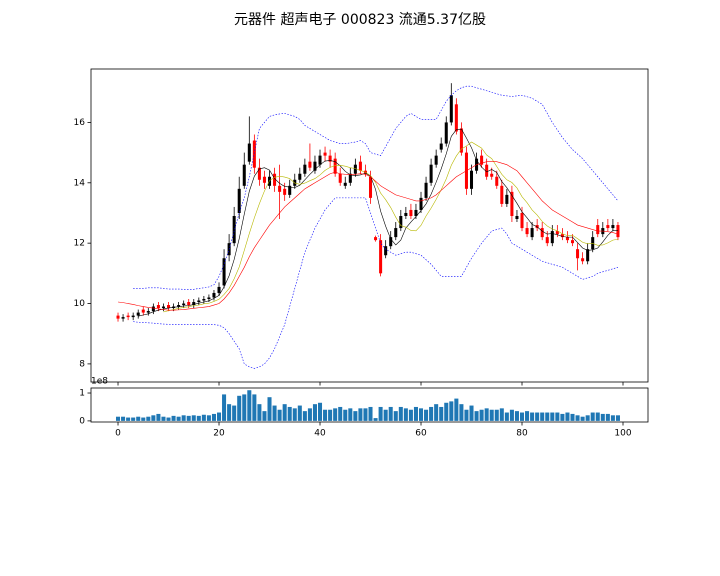 This screenshot has width=720, height=576. I want to click on chart-title: 元器件 超声电子 000823 流通5.37亿股, so click(360, 20).